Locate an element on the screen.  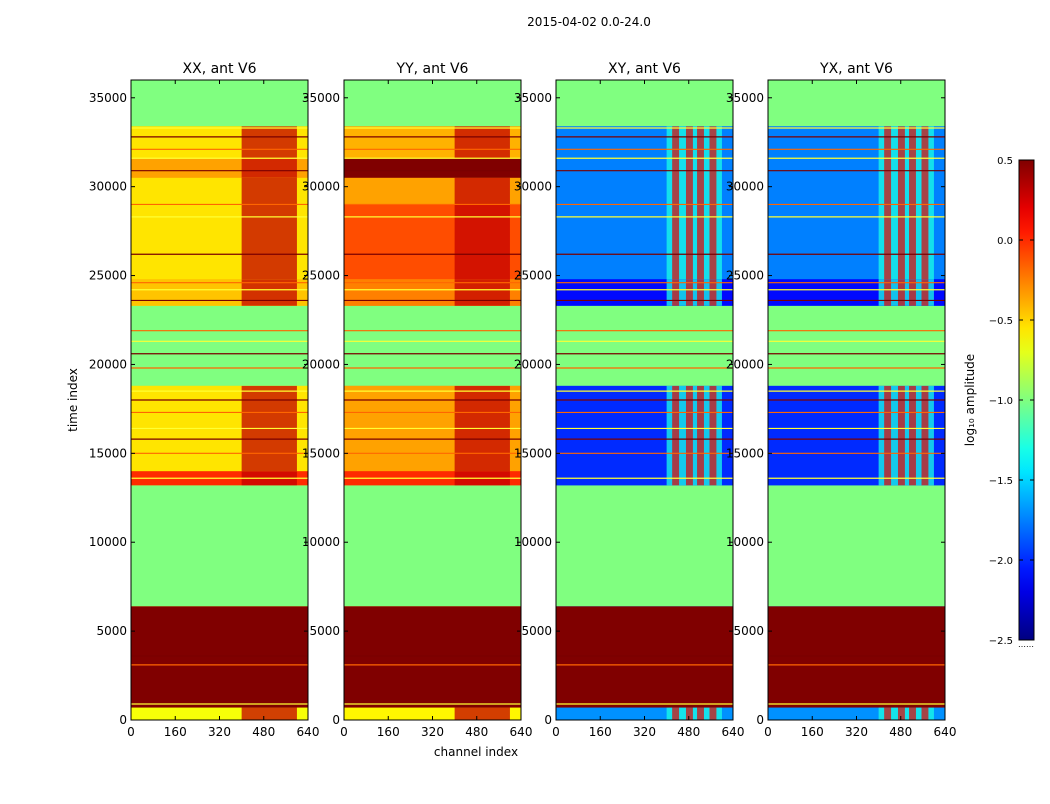
x-tick-label: 0 is located at coordinates (768, 732).